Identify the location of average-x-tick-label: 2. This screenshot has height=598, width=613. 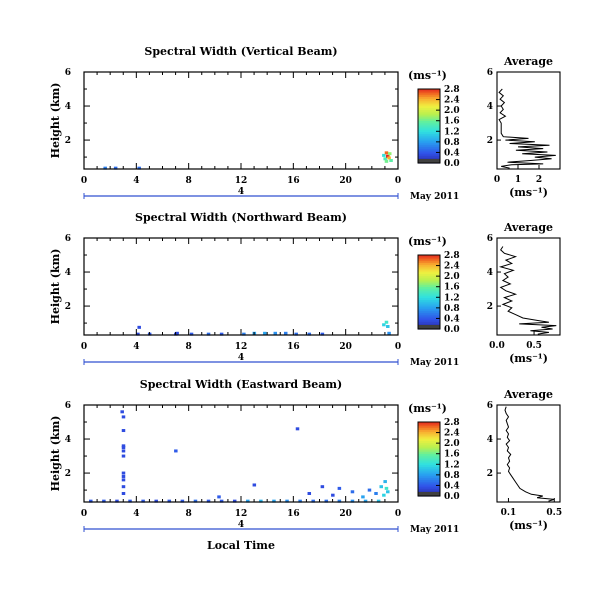
(539, 180).